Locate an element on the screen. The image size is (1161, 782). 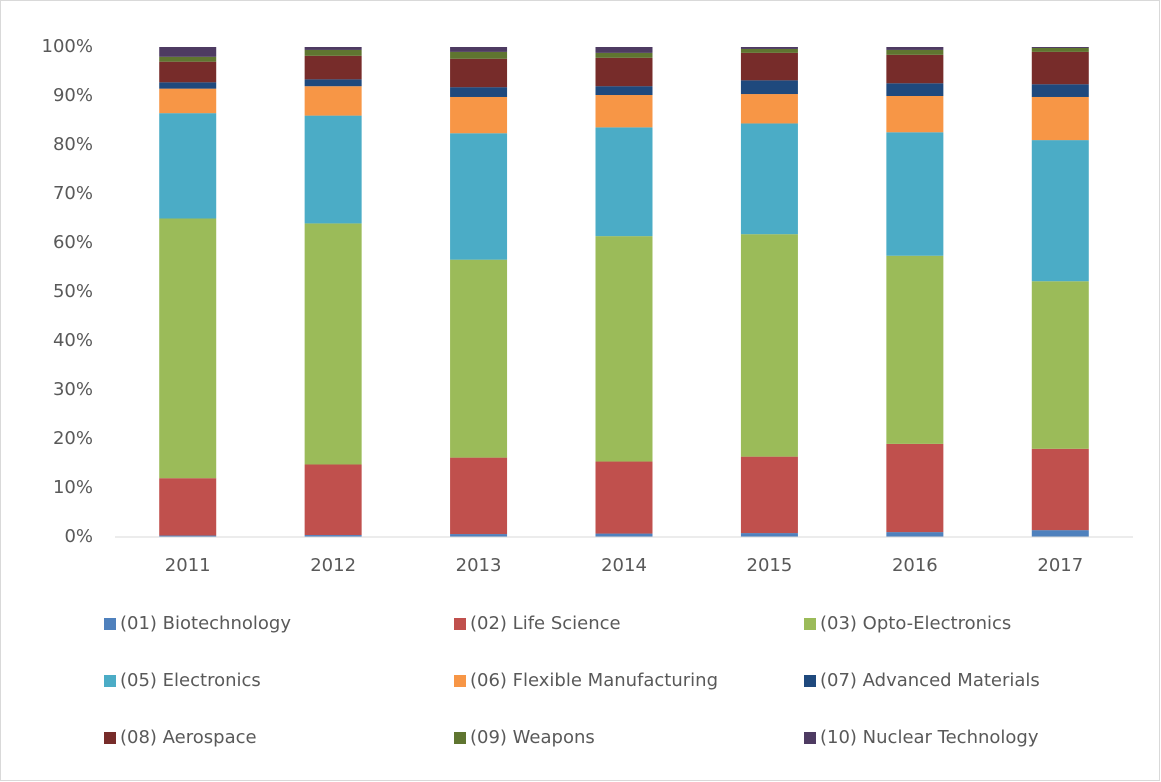
legend-label: (07) Advanced Materials is located at coordinates (930, 680).